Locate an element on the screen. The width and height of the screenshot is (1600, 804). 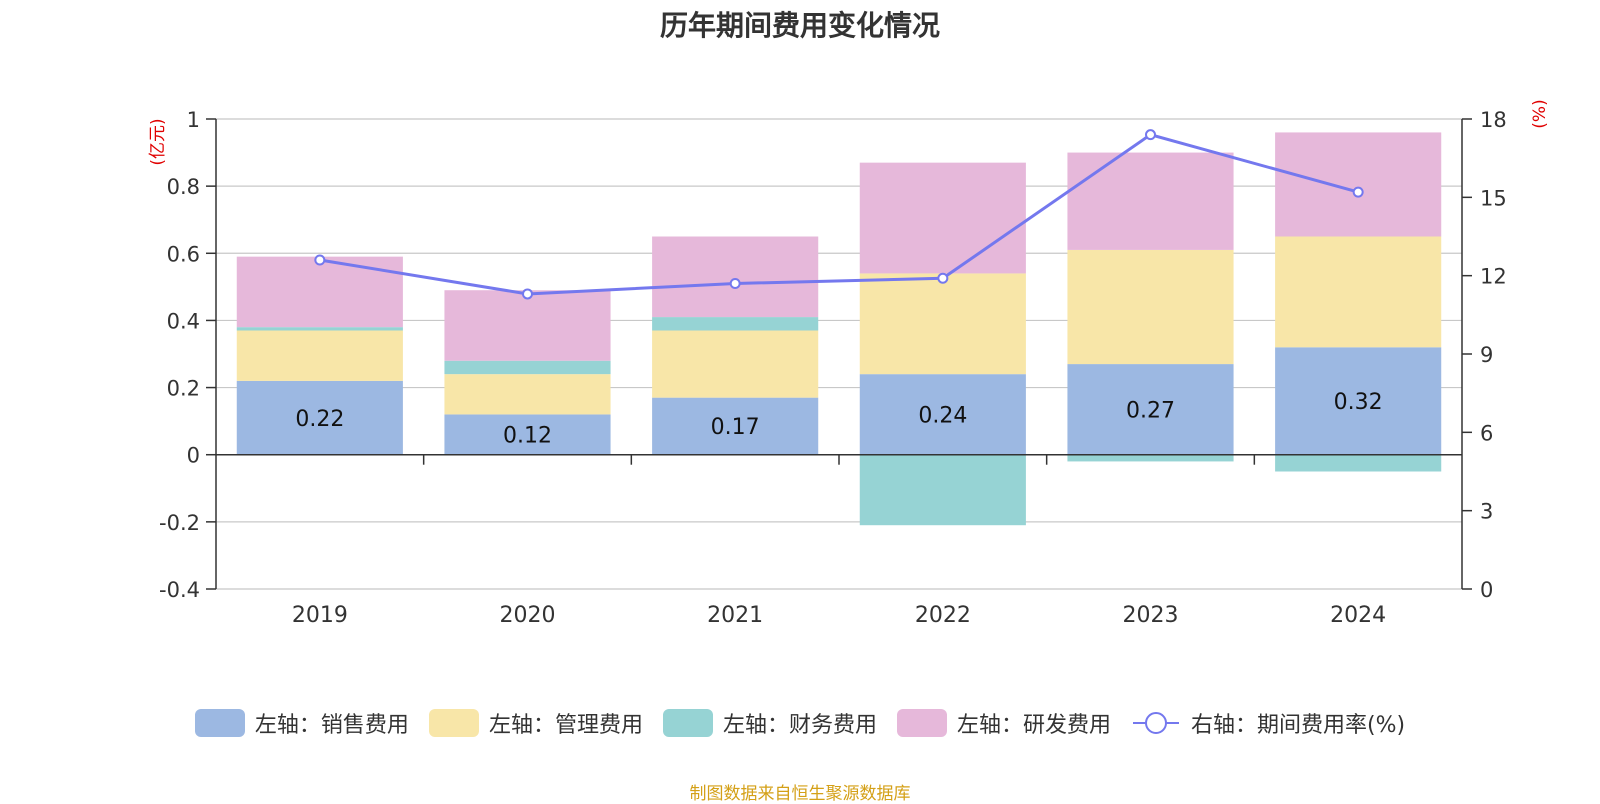
left-tick-label: 0.6 is located at coordinates (183, 254).